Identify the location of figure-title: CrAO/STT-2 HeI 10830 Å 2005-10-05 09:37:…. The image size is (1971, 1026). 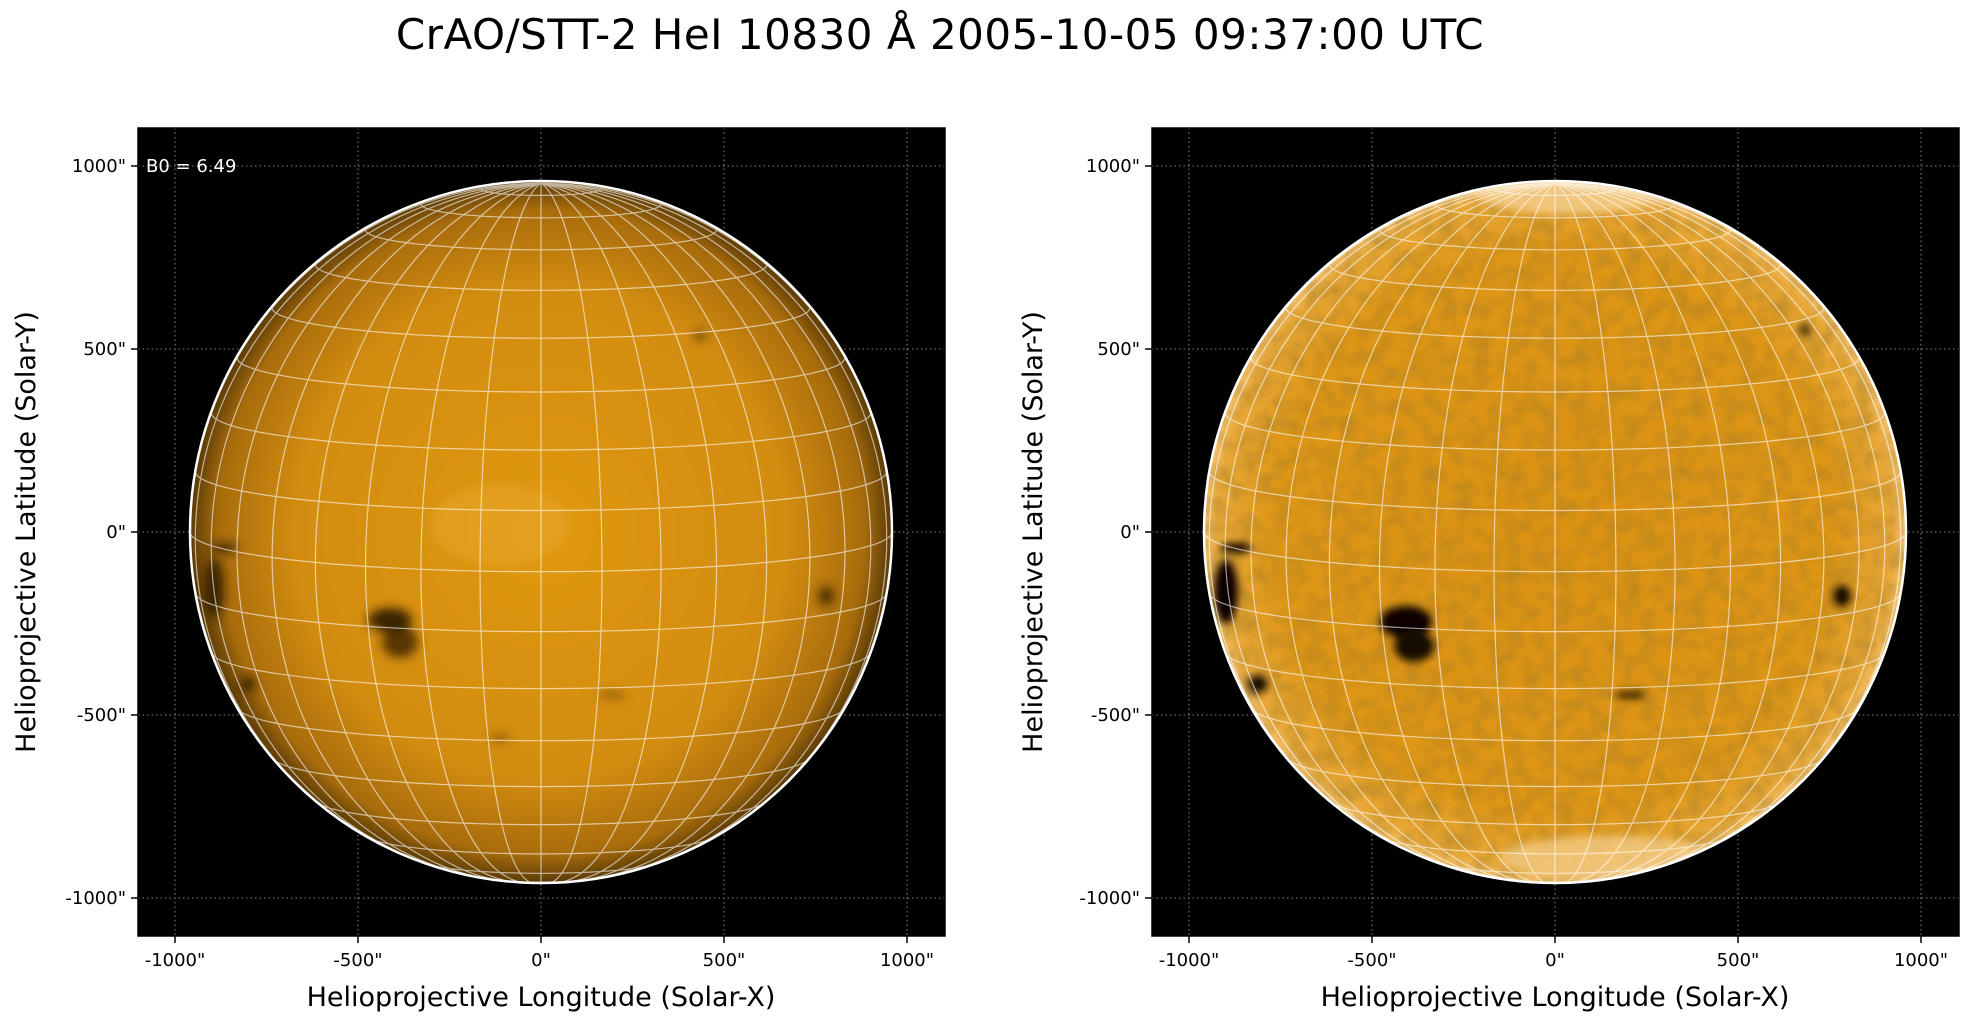
(940, 34).